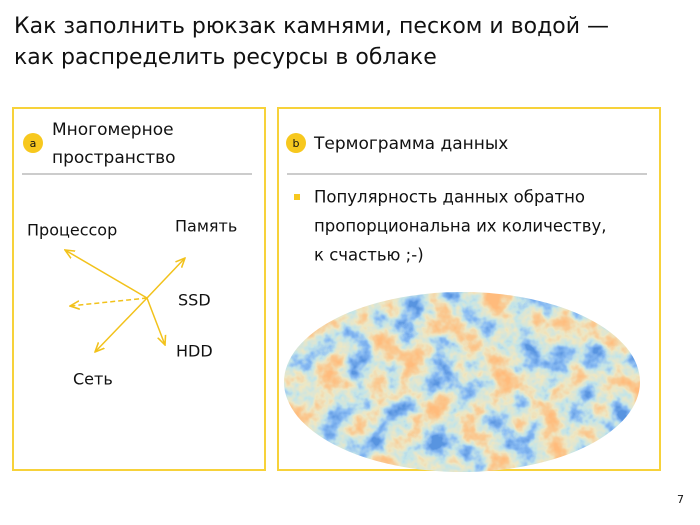 This screenshot has width=700, height=525. What do you see at coordinates (113, 130) in the screenshot?
I see `panel-title: Многомерное` at bounding box center [113, 130].